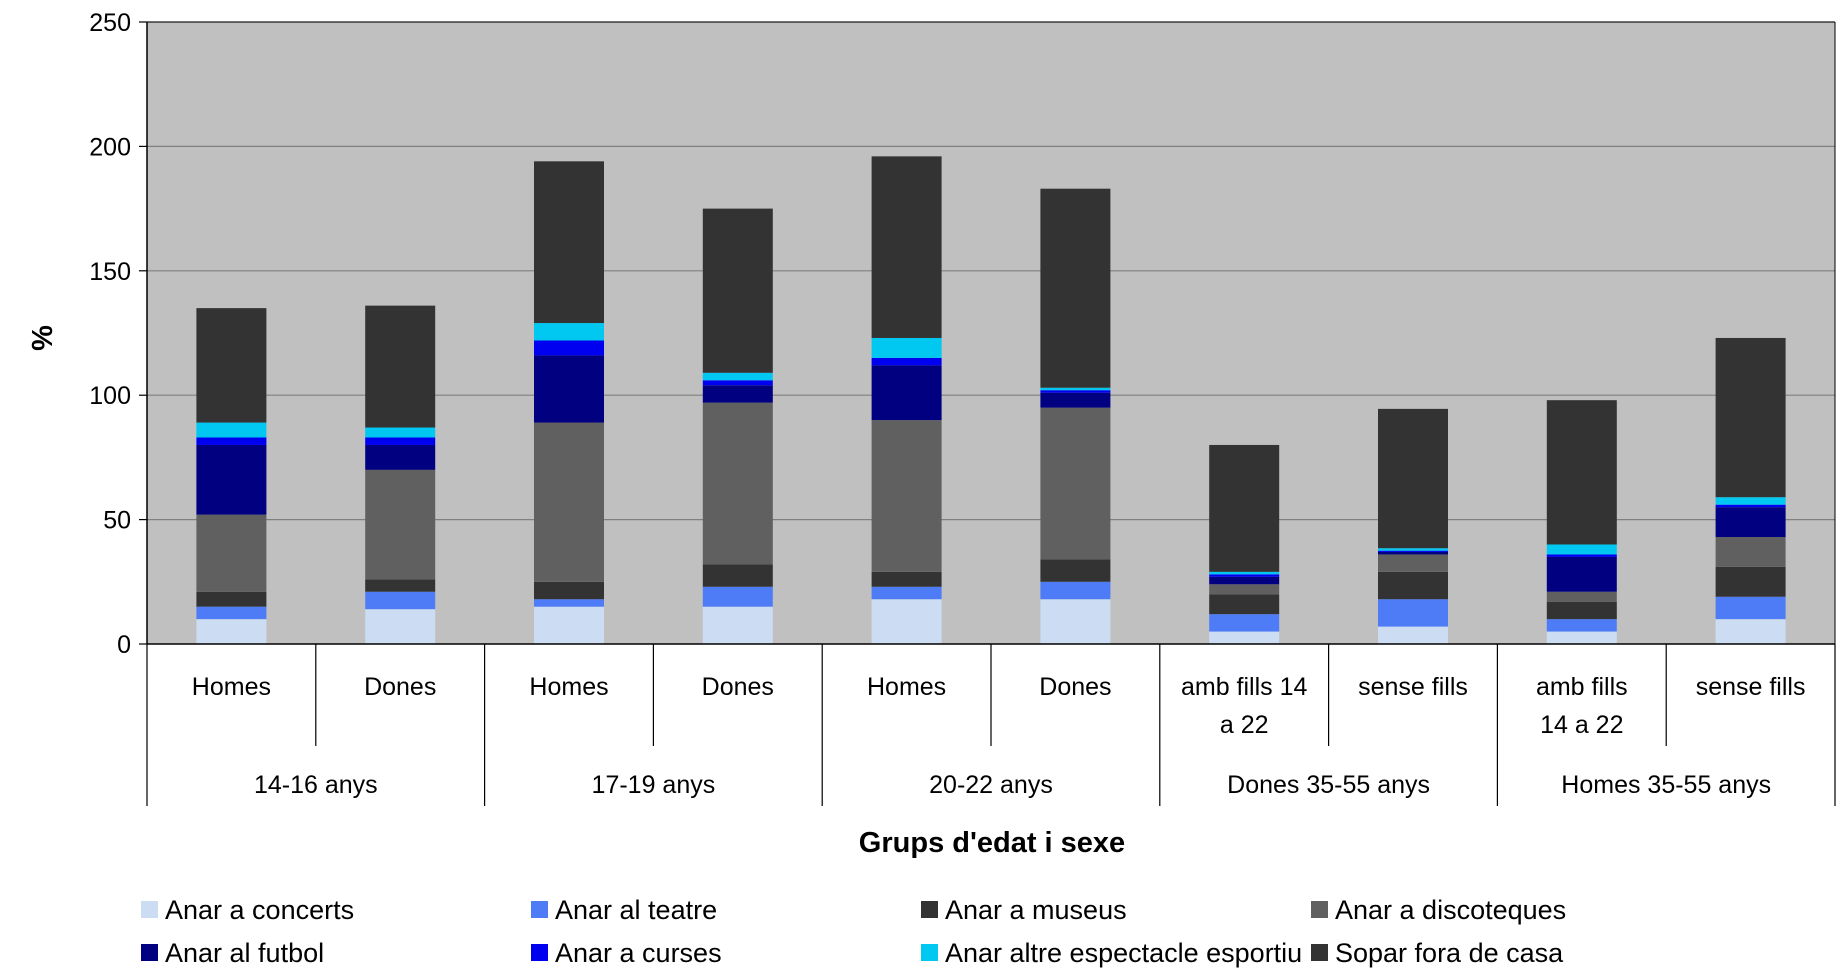 This screenshot has height=977, width=1839. I want to click on y-tick-label: 0, so click(124, 645).